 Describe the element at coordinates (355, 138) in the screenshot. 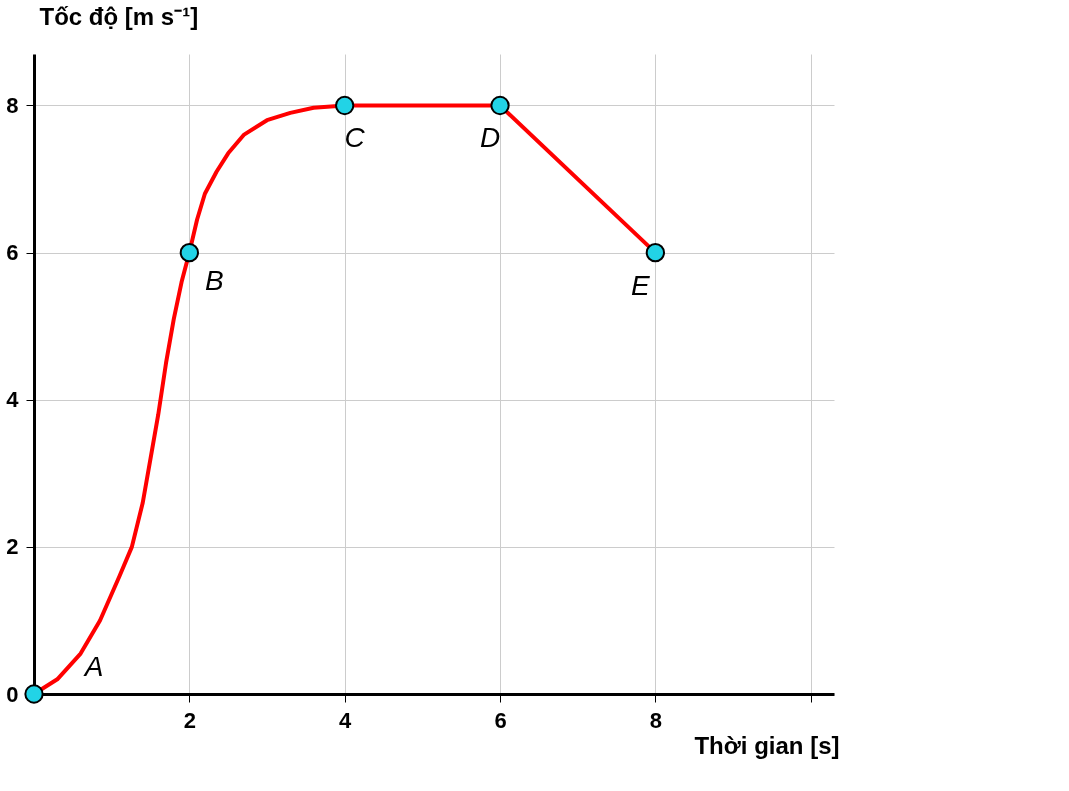

I see `annotation: C` at that location.